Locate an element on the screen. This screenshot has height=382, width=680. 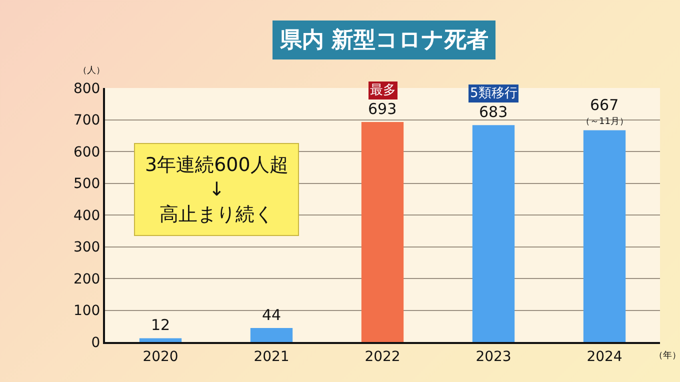
x-tick-label: 2022 is located at coordinates (382, 356).